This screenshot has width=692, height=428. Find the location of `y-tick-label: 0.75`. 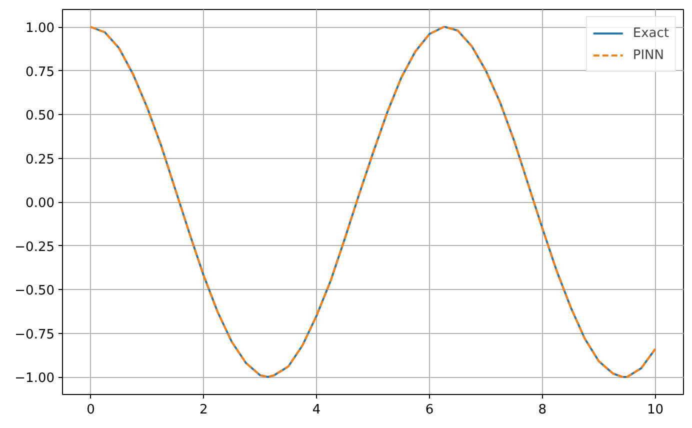

y-tick-label: 0.75 is located at coordinates (40, 72).